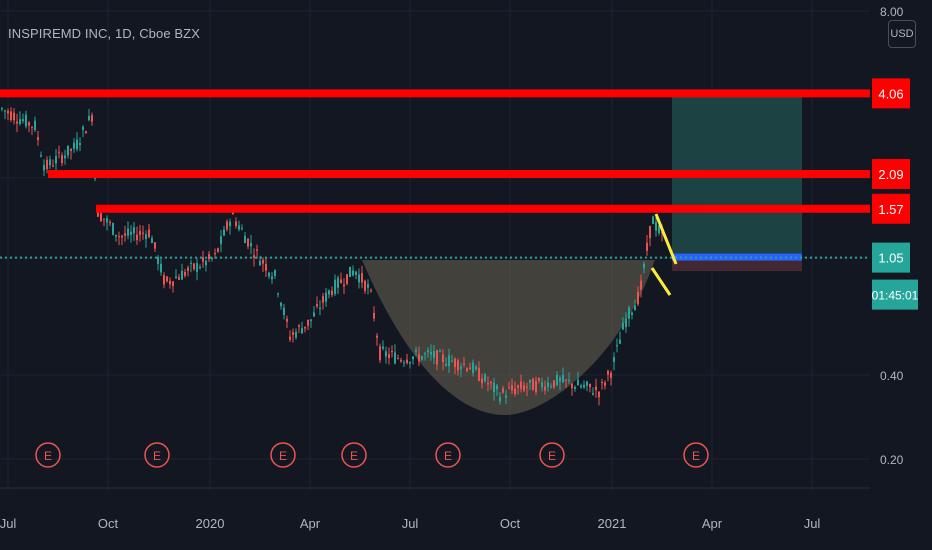 The height and width of the screenshot is (550, 932). What do you see at coordinates (510, 523) in the screenshot?
I see `x-tick-label: Oct` at bounding box center [510, 523].